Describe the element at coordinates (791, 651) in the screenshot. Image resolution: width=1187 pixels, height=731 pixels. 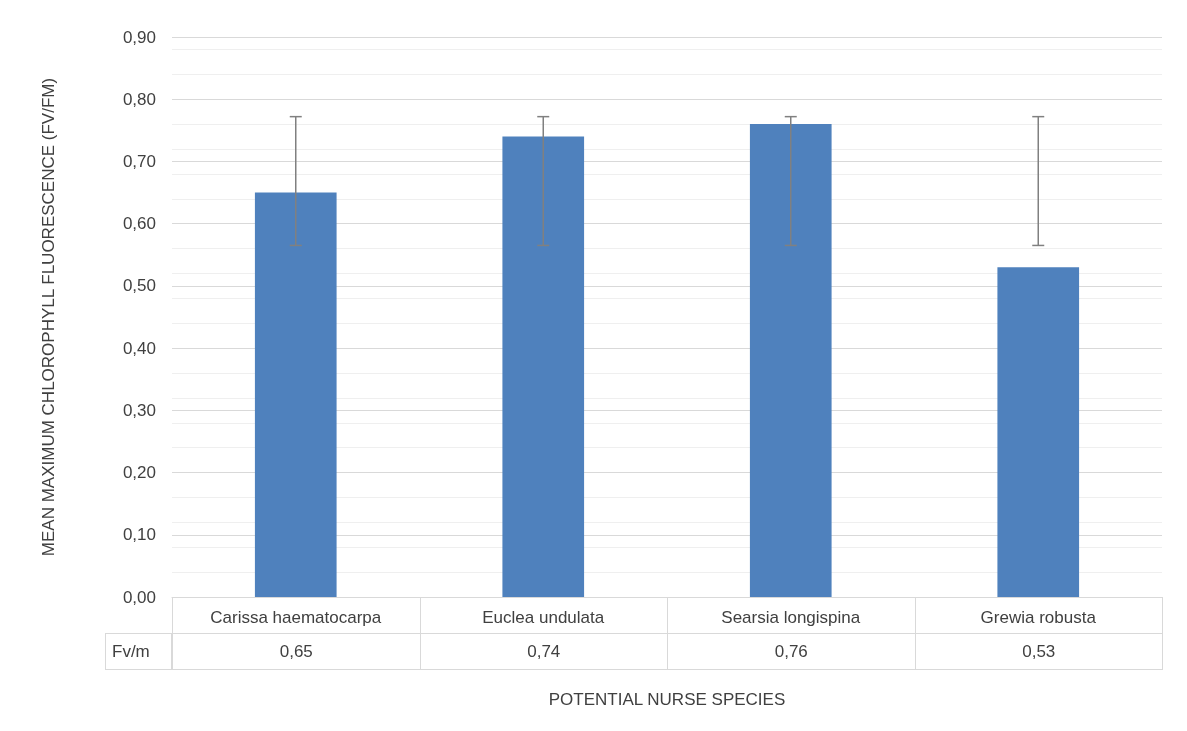
I see `data-label: 0,76` at that location.